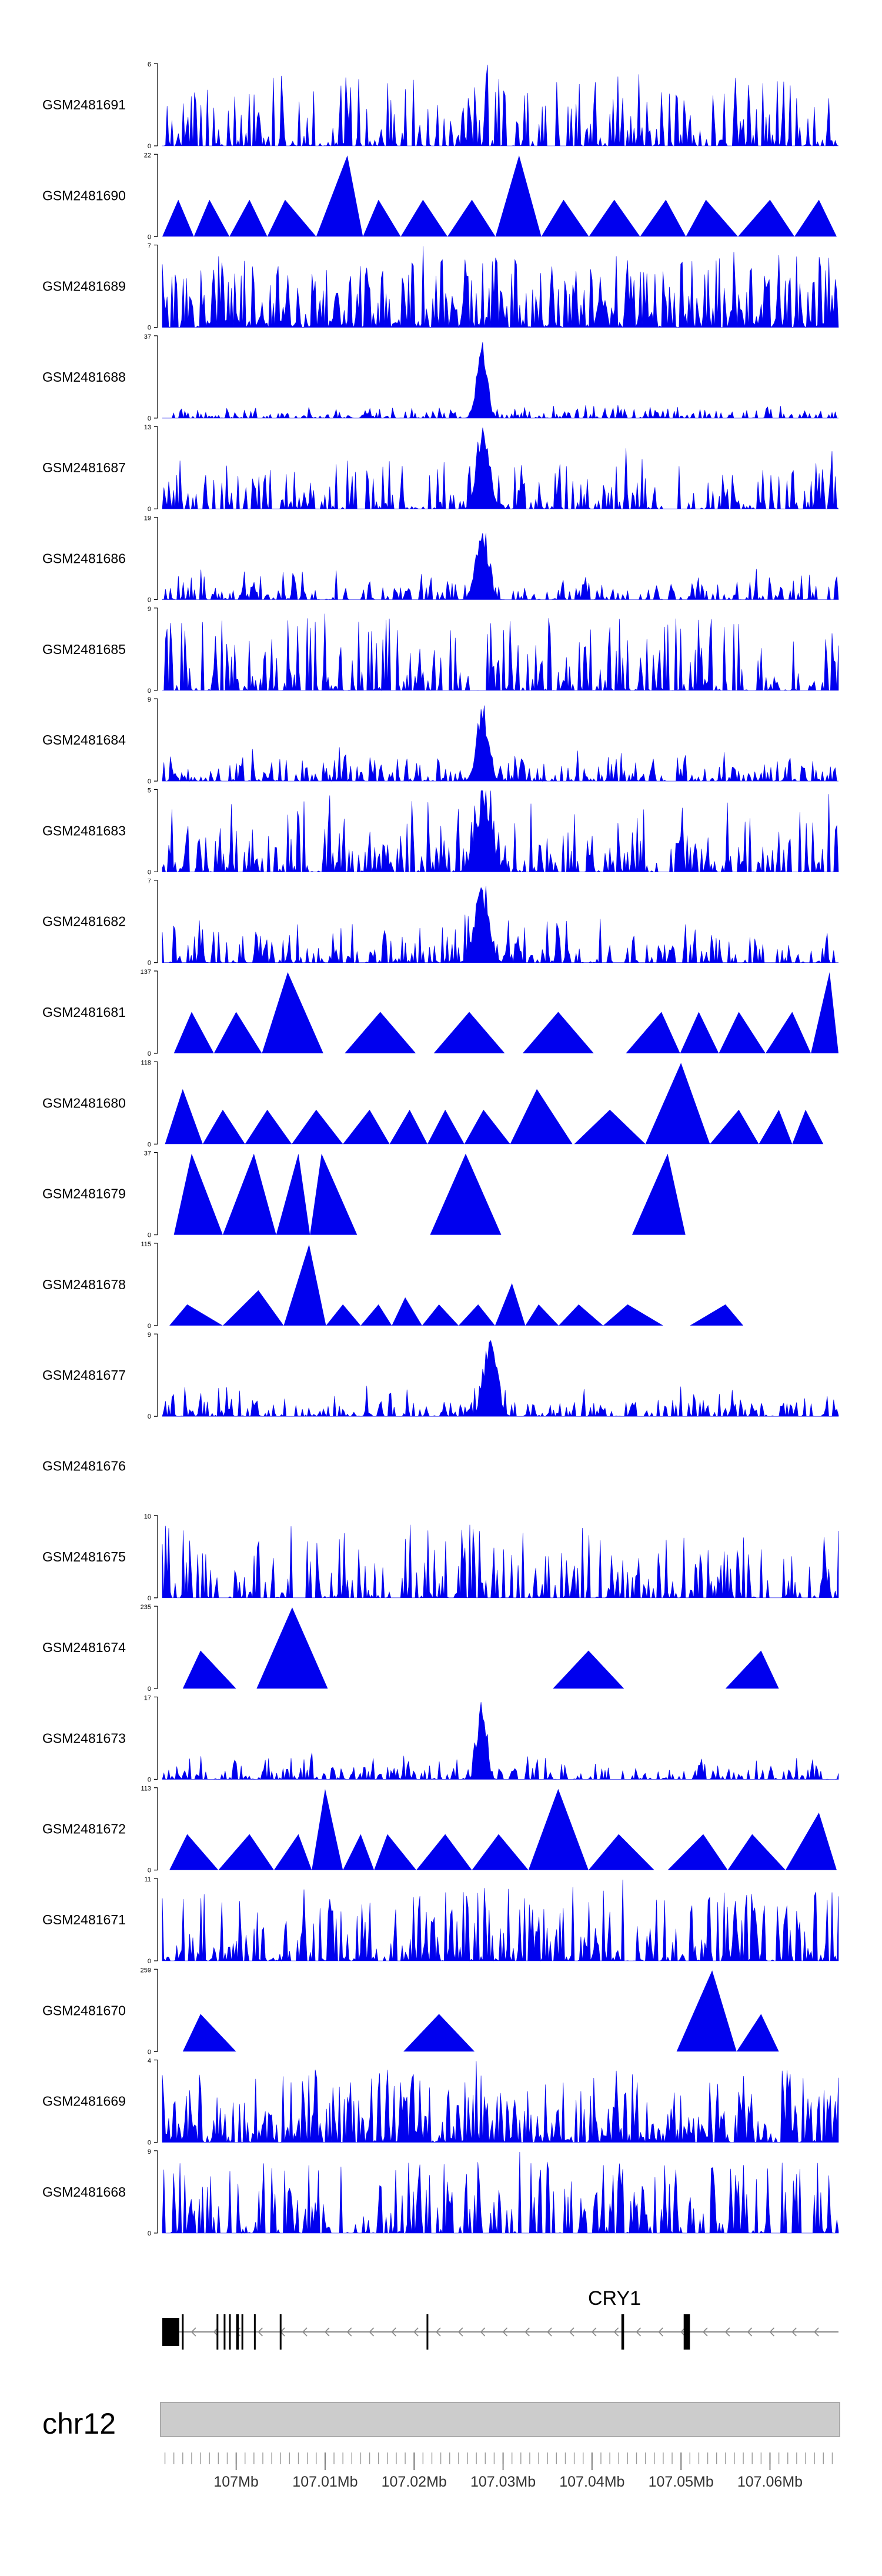 This screenshot has height=2576, width=882. Describe the element at coordinates (84, 467) in the screenshot. I see `track-label: GSM2481687` at that location.